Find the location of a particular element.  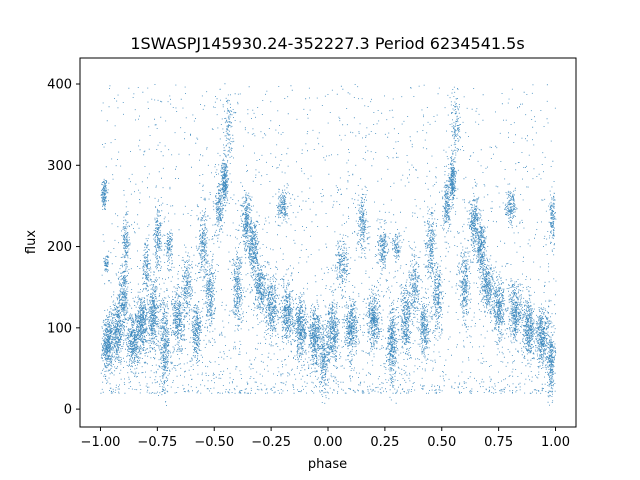

x-tick-label: −0.50 is located at coordinates (214, 442).